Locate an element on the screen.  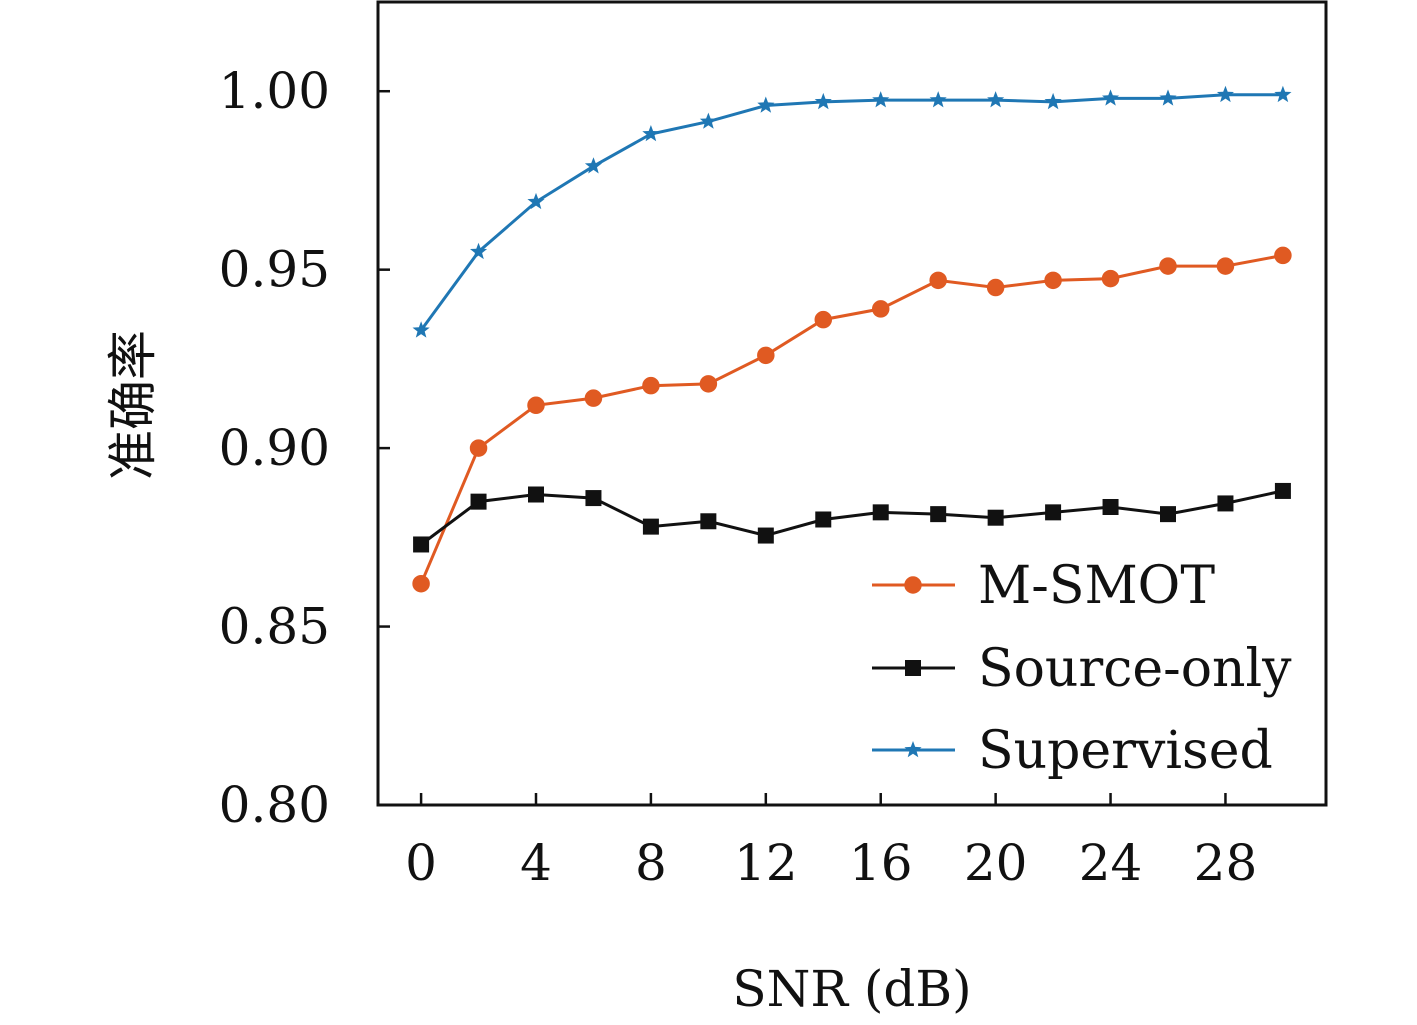
x-tick-label: 20 is located at coordinates (996, 863).